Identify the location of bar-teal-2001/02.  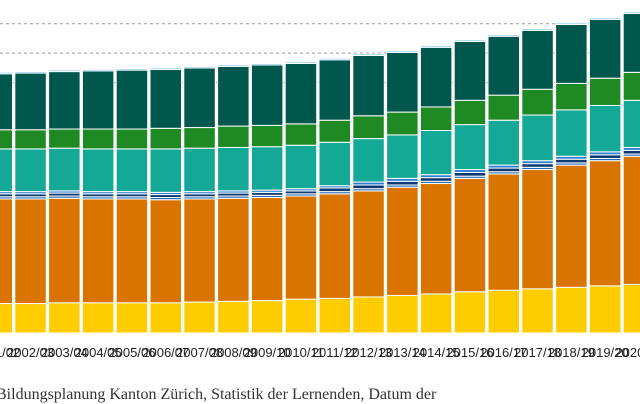
(6, 170).